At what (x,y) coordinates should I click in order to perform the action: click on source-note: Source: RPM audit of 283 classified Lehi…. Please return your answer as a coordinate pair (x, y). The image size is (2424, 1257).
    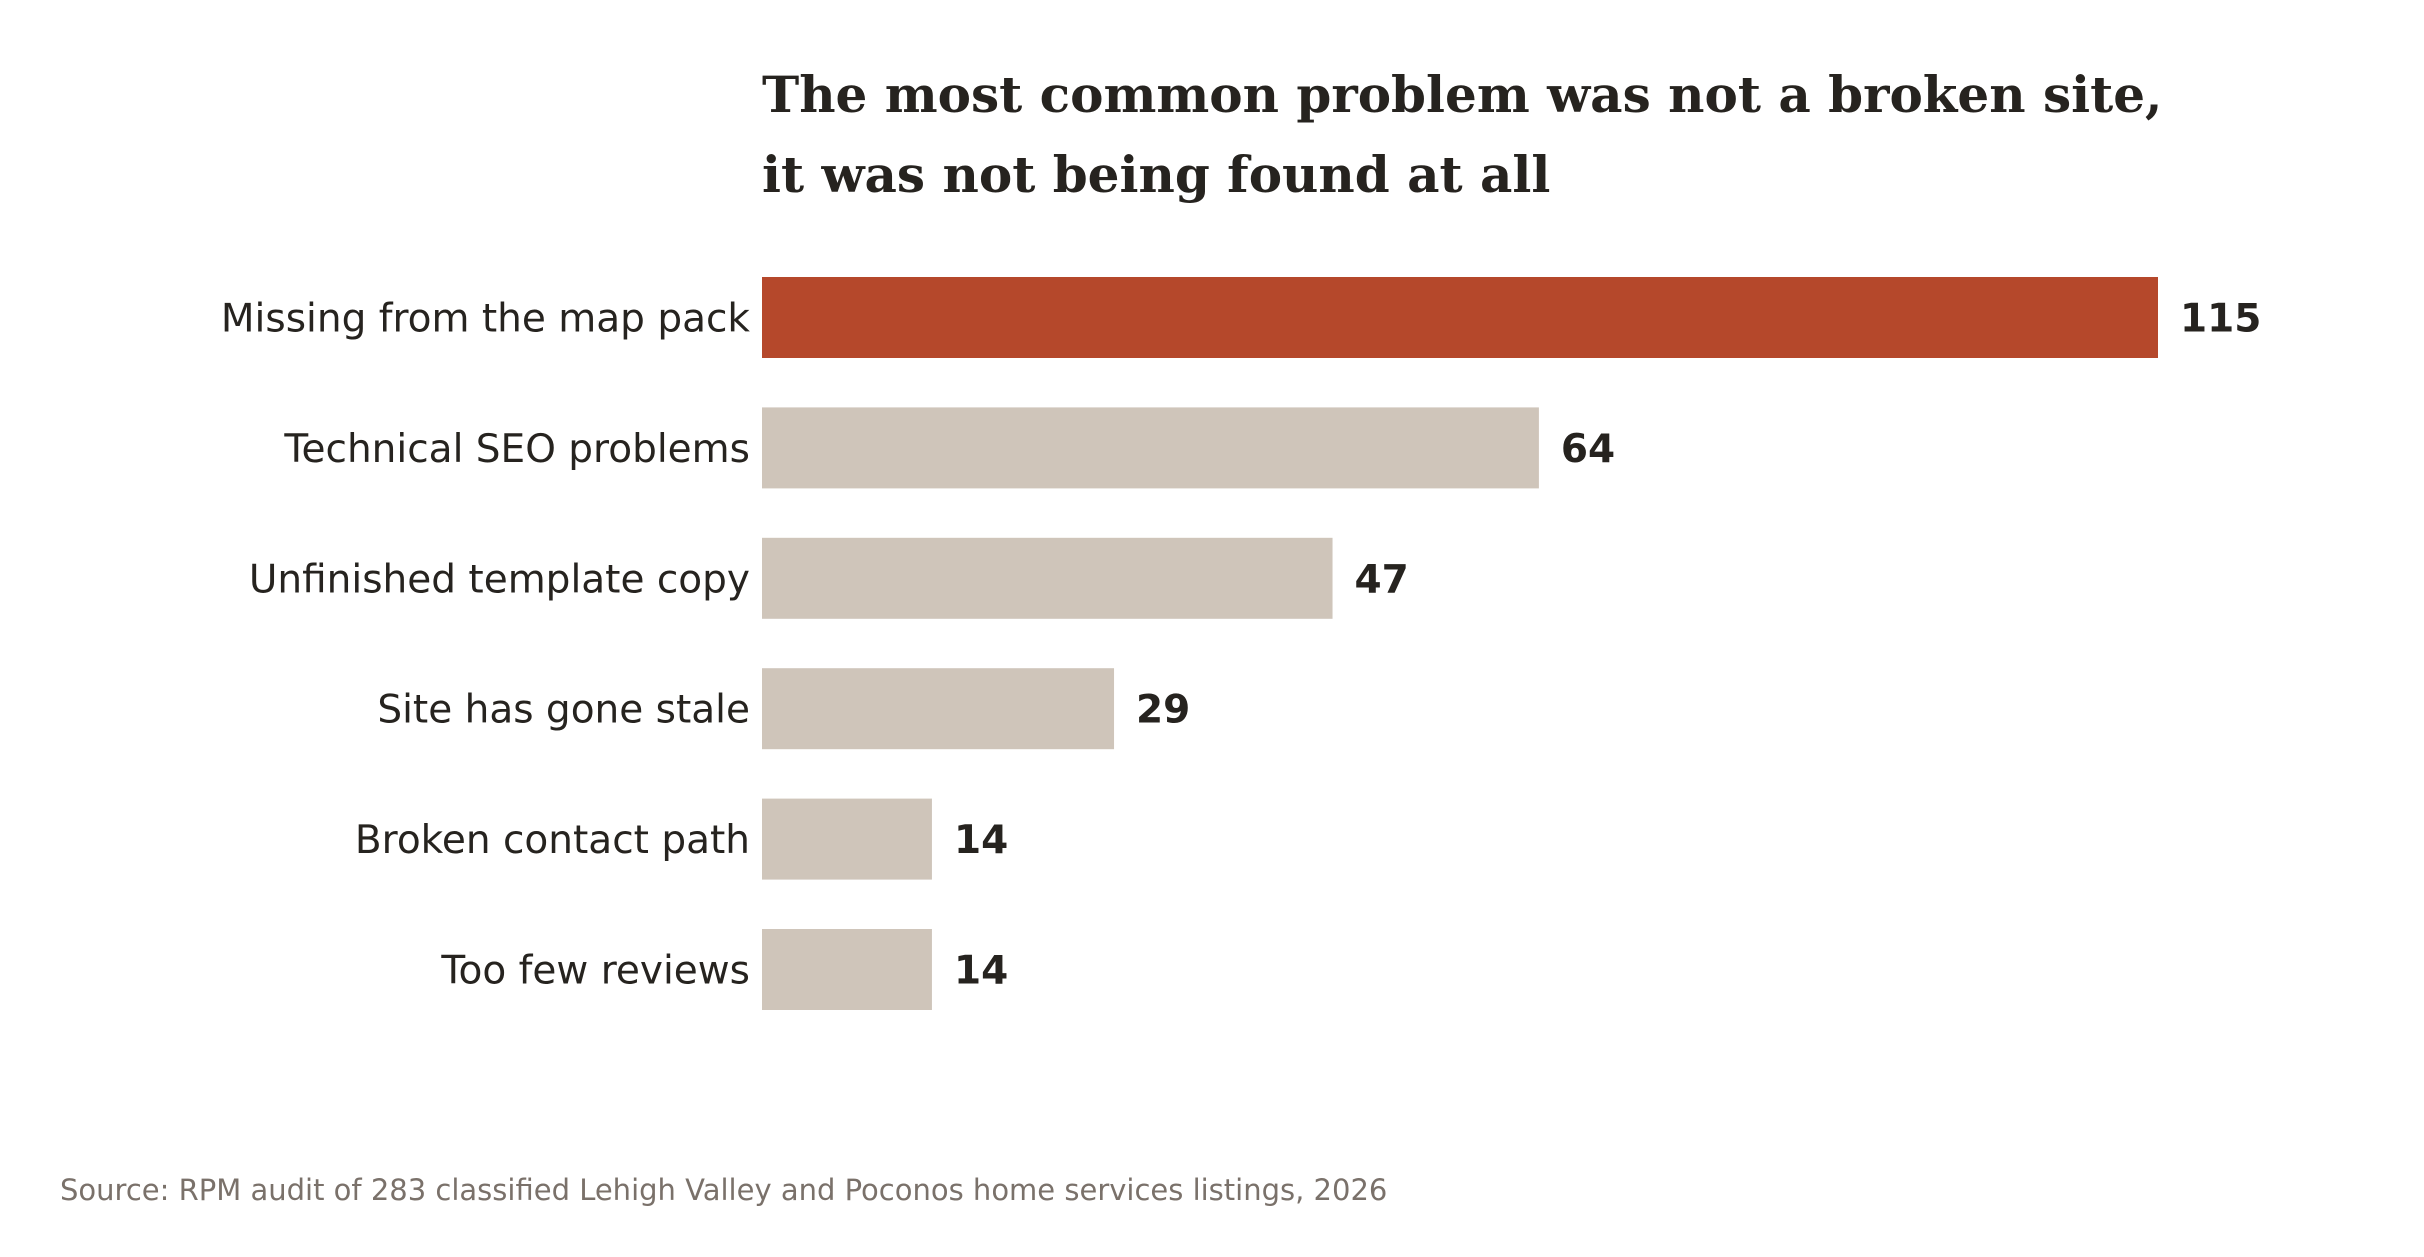
    Looking at the image, I should click on (723, 1190).